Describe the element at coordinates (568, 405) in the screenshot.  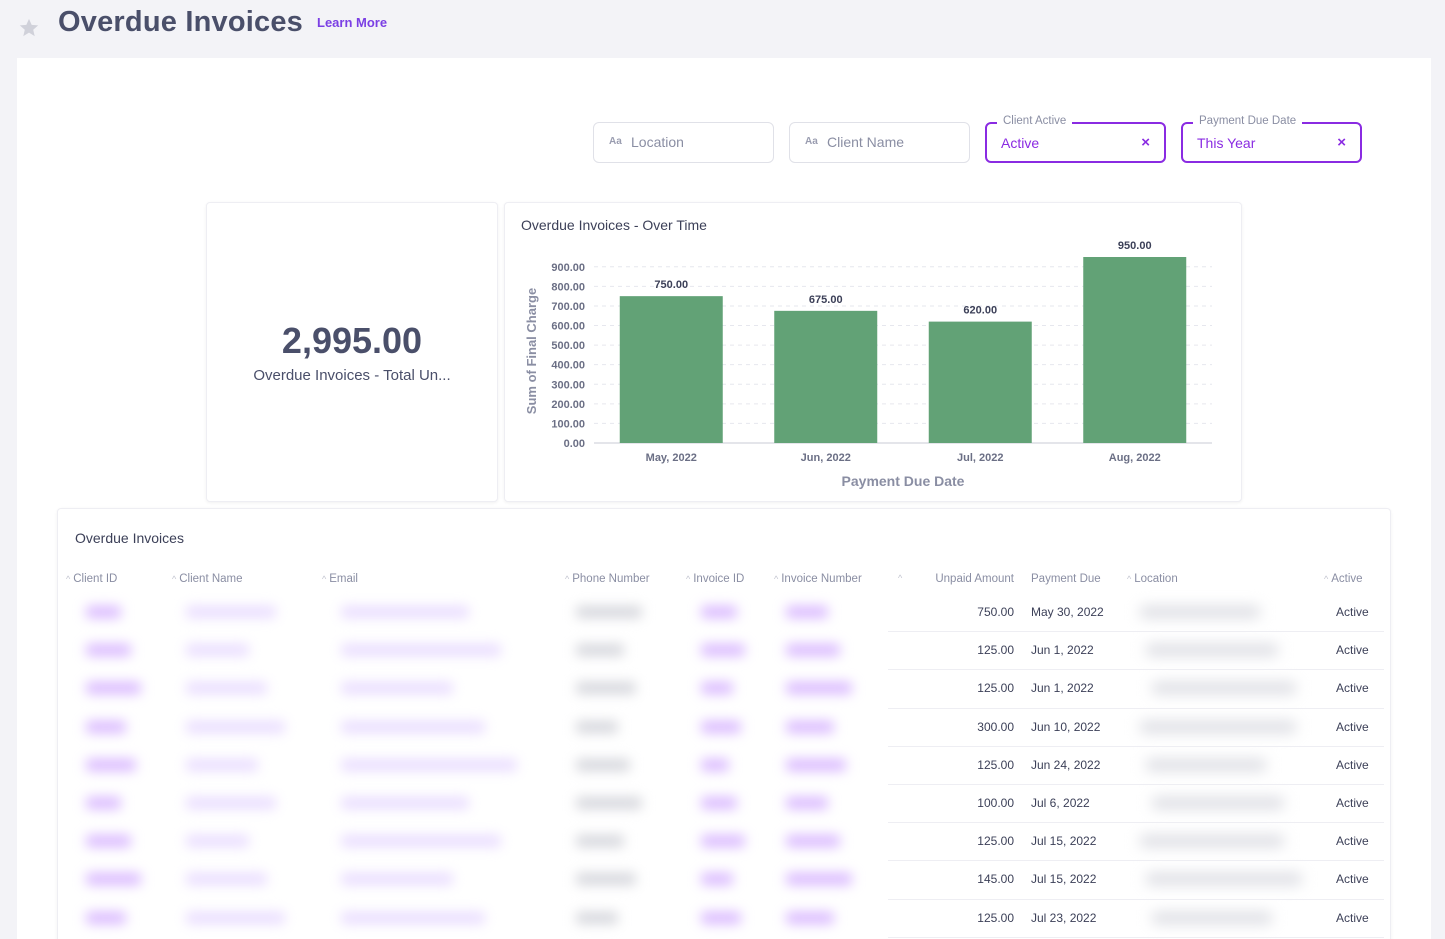
I see `y-tick-label: 200.00` at that location.